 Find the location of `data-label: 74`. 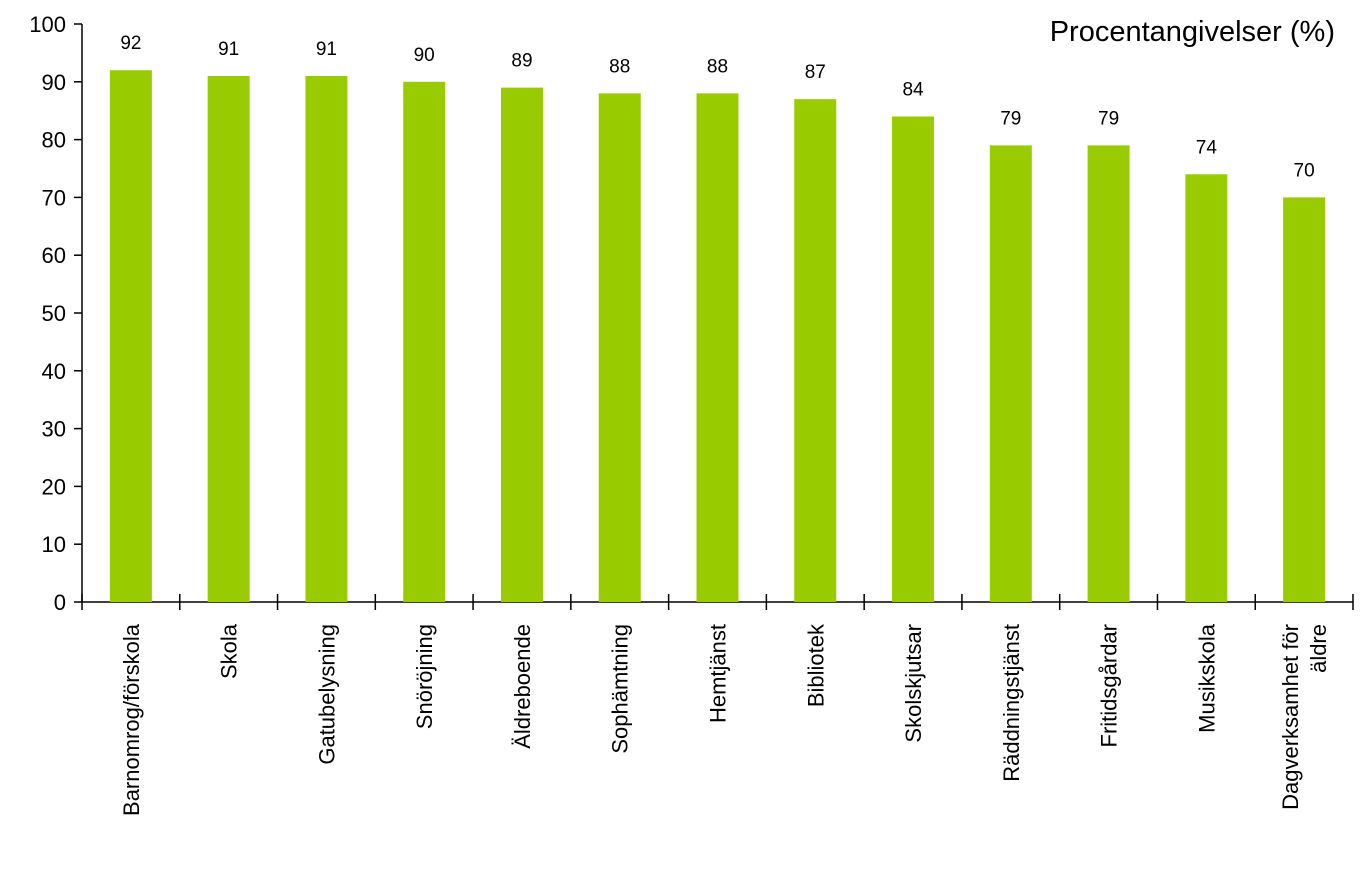

data-label: 74 is located at coordinates (1207, 147).